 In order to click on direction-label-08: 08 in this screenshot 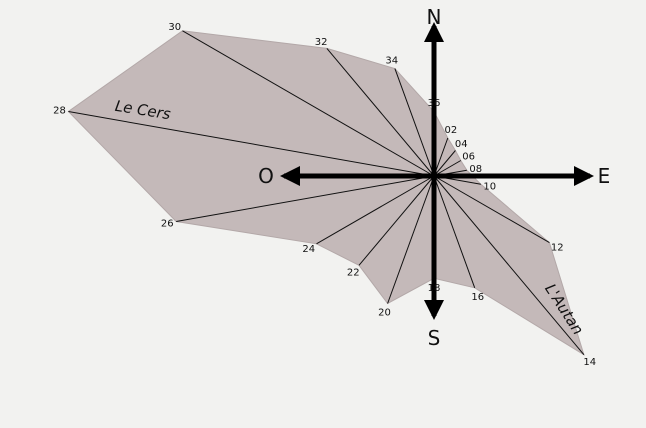, I will do `click(475, 169)`.